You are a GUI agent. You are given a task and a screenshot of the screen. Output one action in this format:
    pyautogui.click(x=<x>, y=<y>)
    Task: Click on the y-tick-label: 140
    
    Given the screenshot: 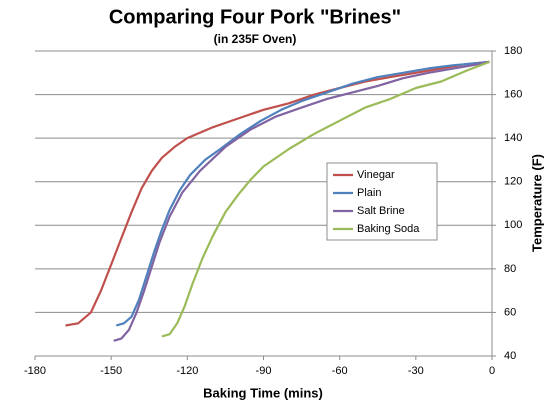 What is the action you would take?
    pyautogui.click(x=513, y=138)
    